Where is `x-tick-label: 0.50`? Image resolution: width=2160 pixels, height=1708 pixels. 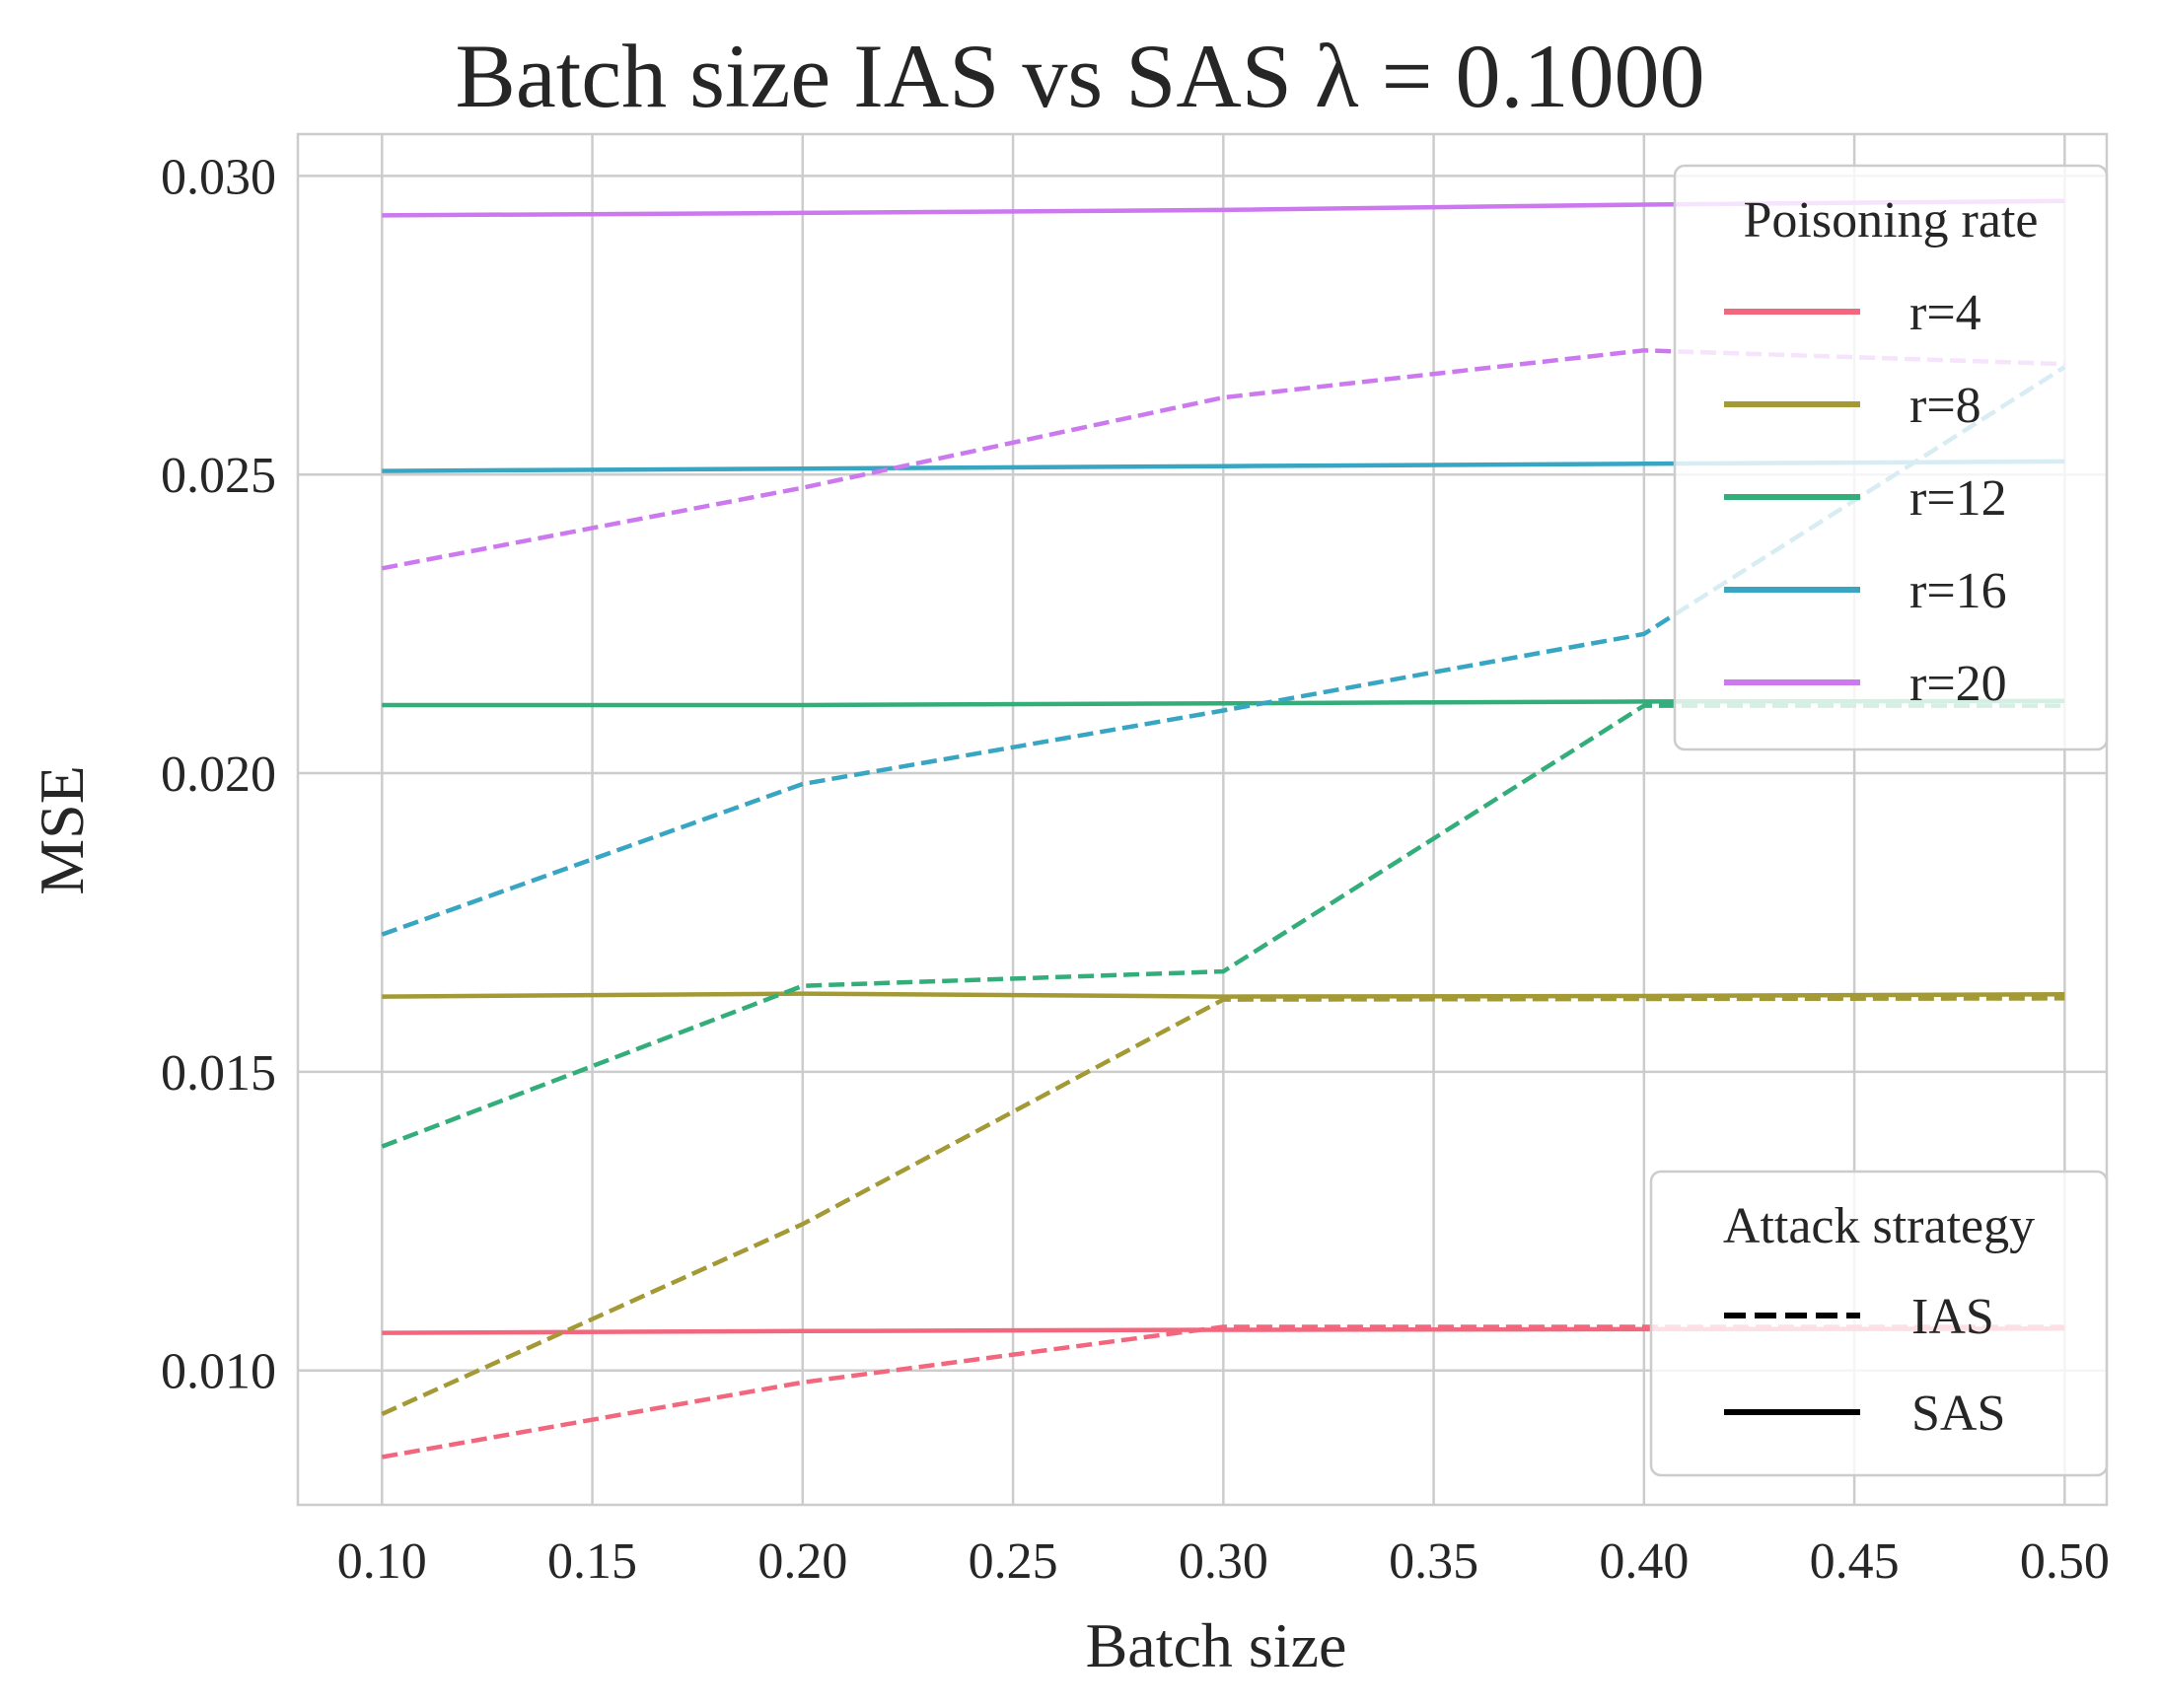
x-tick-label: 0.50 is located at coordinates (2065, 1561).